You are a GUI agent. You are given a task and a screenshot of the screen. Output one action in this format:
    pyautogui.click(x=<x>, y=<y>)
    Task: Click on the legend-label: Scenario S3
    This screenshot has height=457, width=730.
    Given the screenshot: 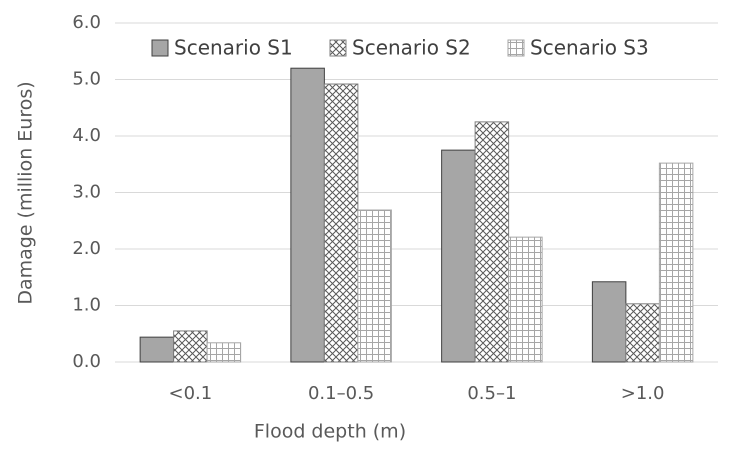 What is the action you would take?
    pyautogui.click(x=589, y=48)
    